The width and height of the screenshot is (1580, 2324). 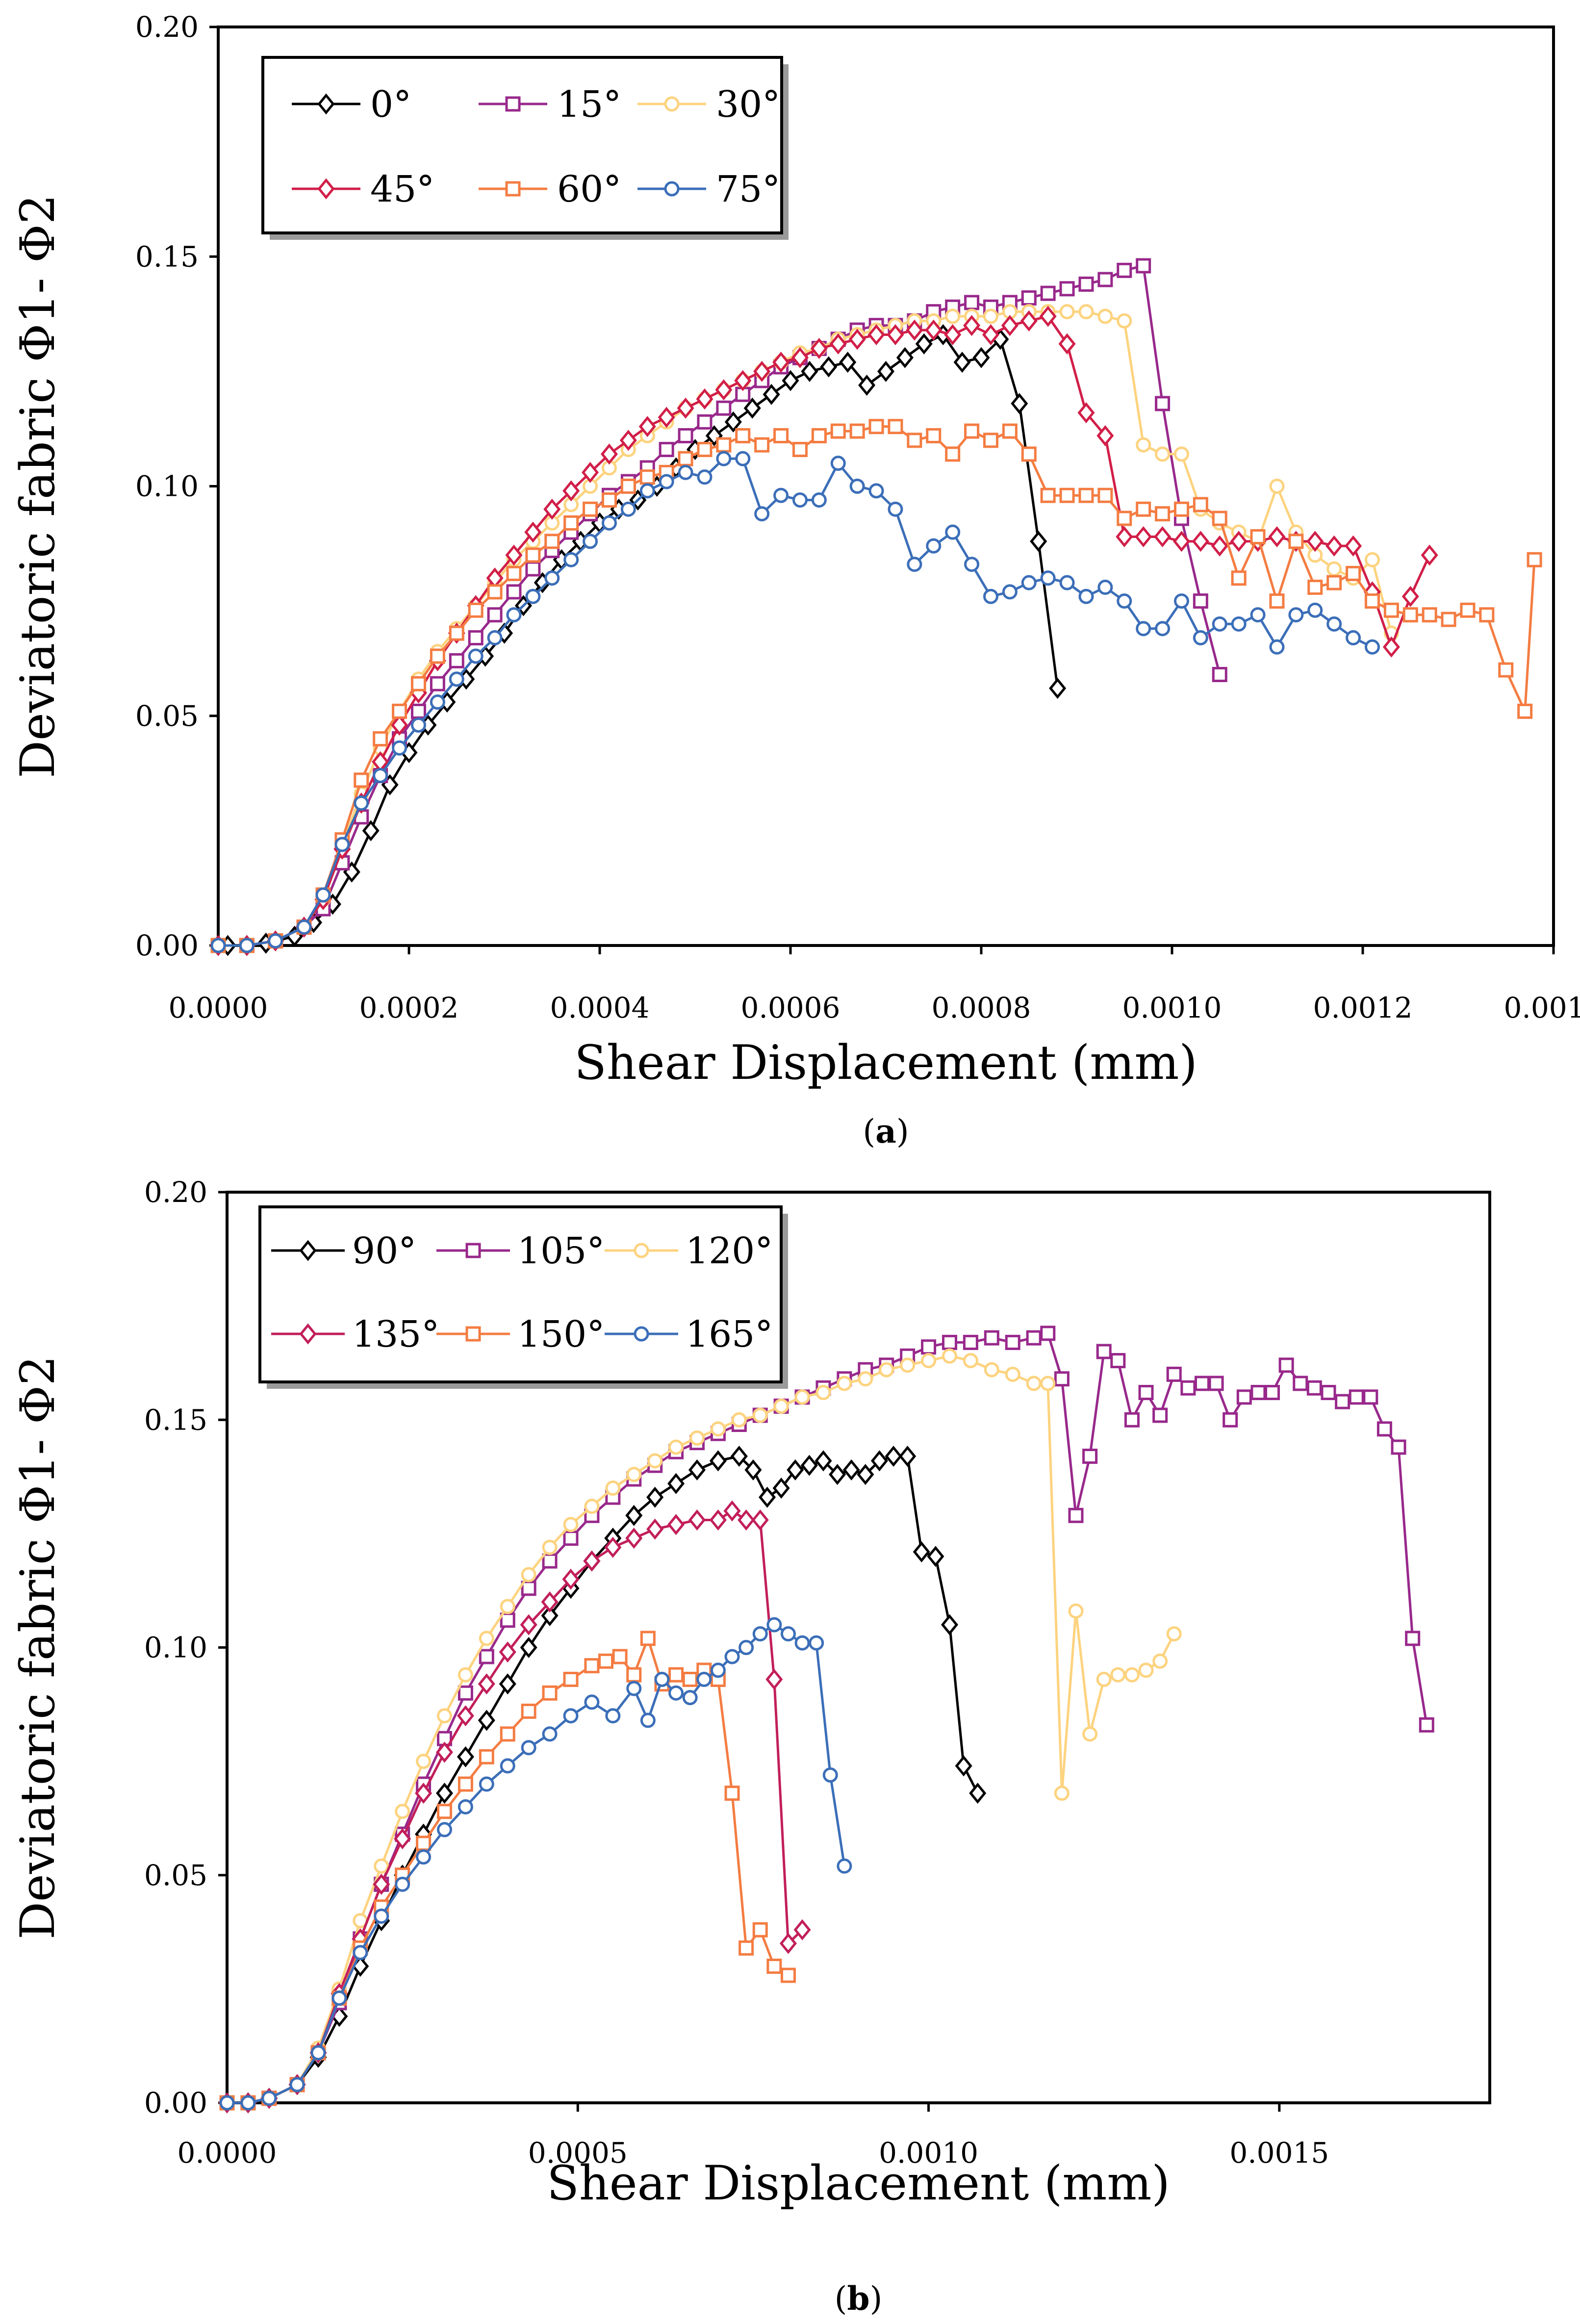 I want to click on y-tick-label: 0.20, so click(x=167, y=27).